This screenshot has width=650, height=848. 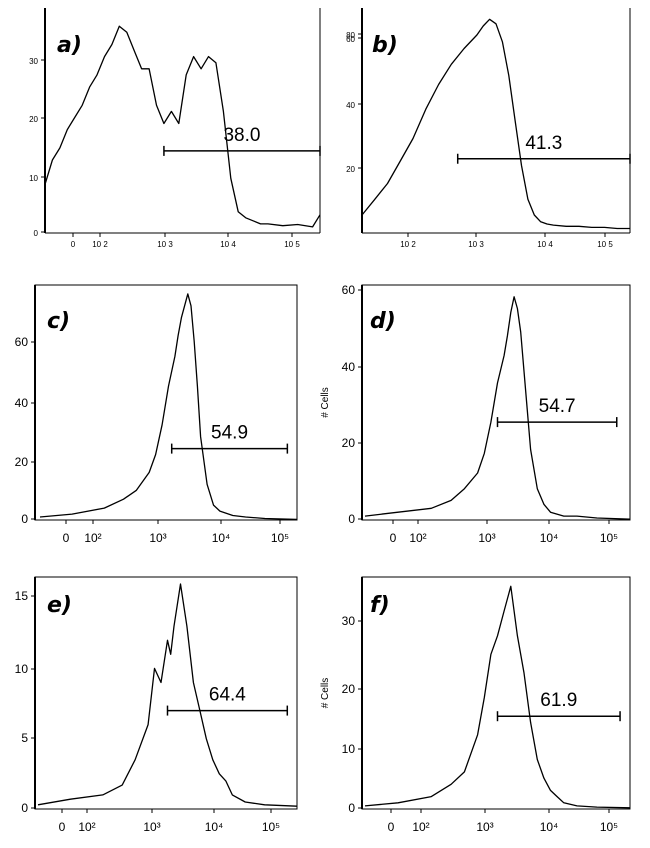 What do you see at coordinates (227, 695) in the screenshot?
I see `gate-percentage: 64.4` at bounding box center [227, 695].